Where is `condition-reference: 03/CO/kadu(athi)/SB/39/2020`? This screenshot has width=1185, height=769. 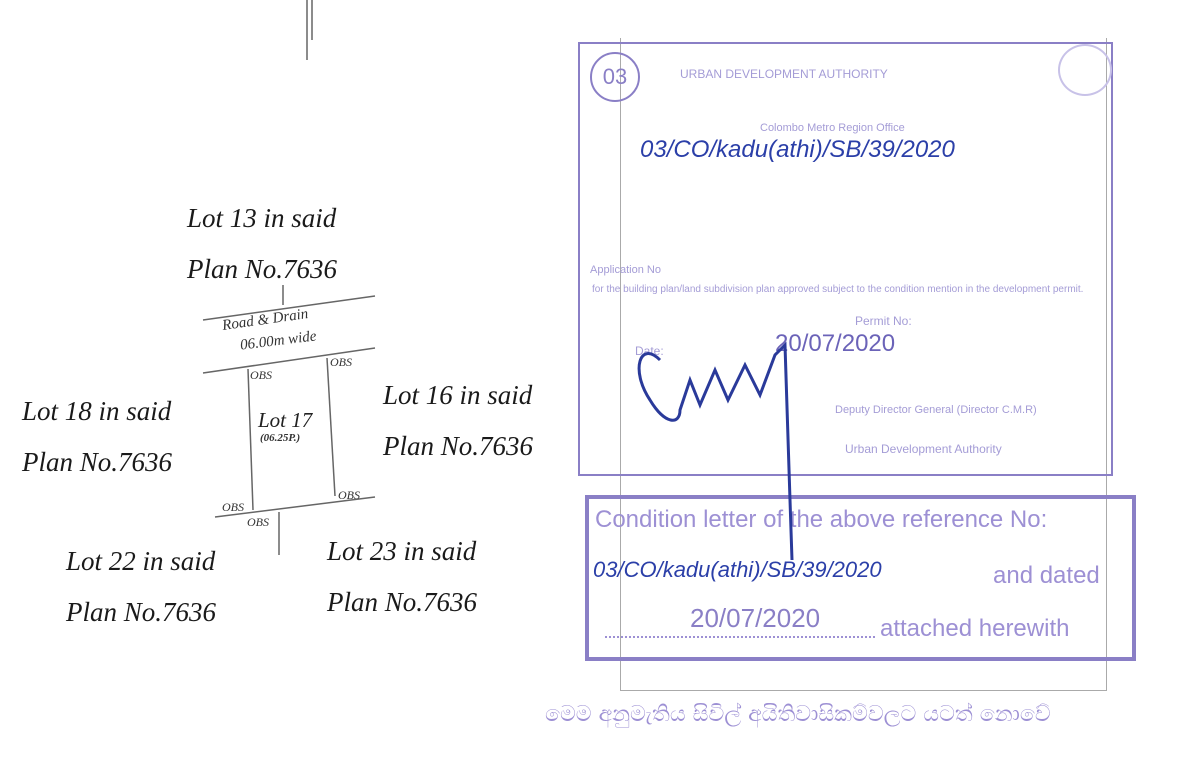
condition-reference: 03/CO/kadu(athi)/SB/39/2020 is located at coordinates (737, 569).